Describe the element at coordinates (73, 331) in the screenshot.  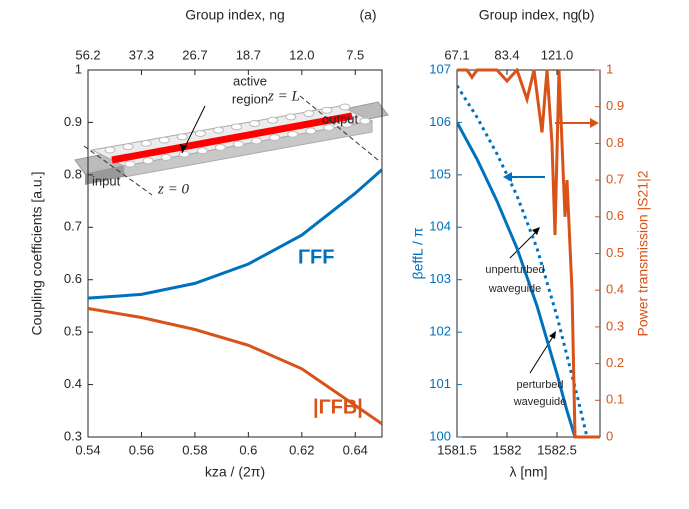
I see `y-tick-label: 0.5` at that location.